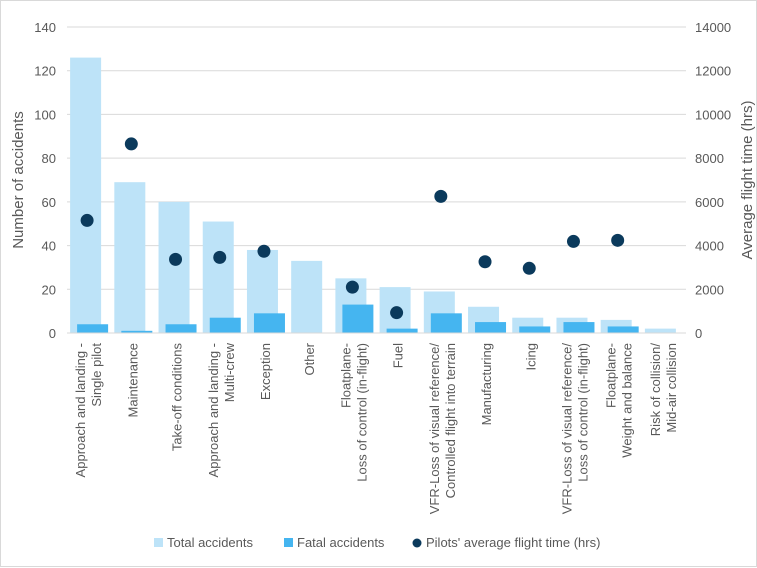  Describe the element at coordinates (288, 542) in the screenshot. I see `legend-swatch-fatal` at that location.